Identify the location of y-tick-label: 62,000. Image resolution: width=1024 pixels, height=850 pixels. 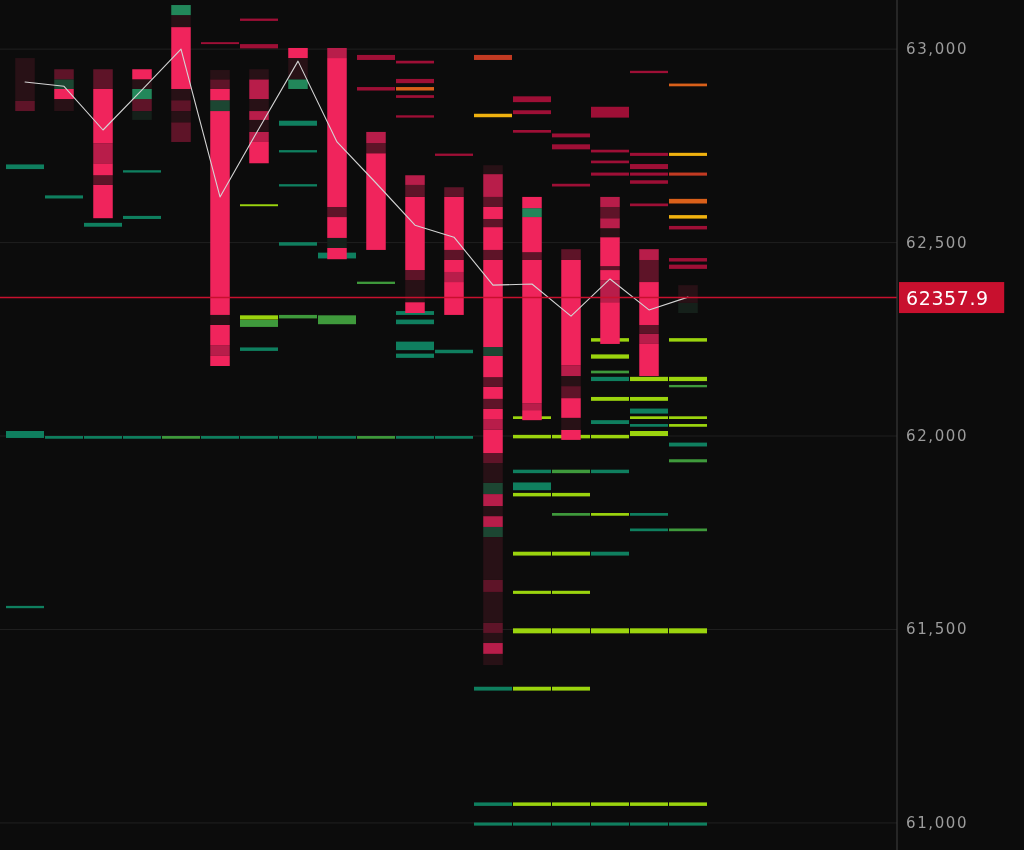
(937, 436).